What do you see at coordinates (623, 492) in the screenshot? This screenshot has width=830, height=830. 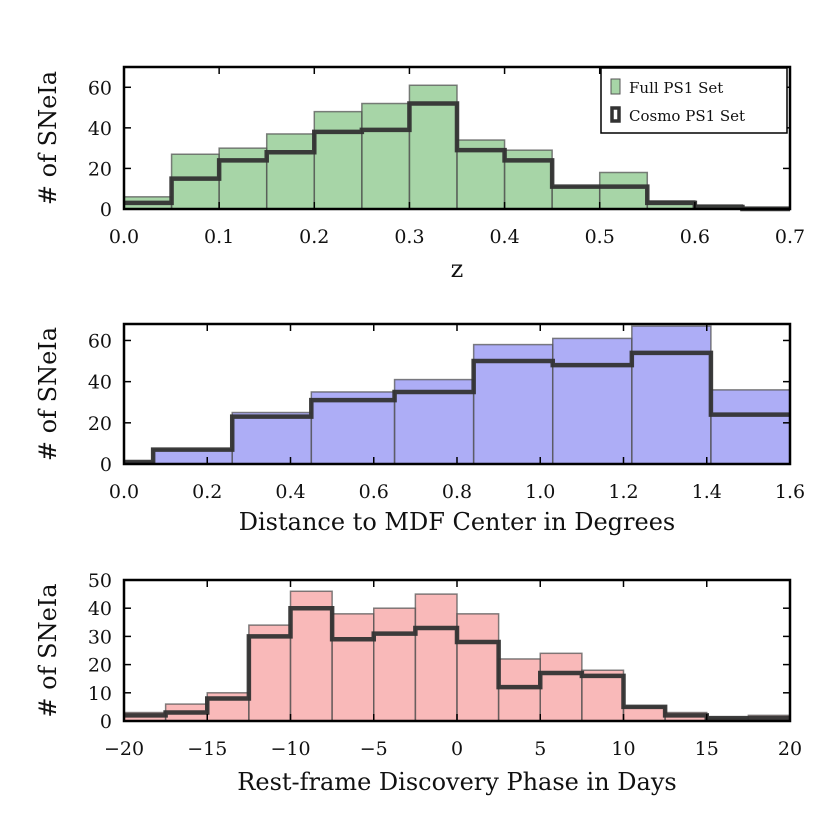 I see `x-tick-label: 1.2` at bounding box center [623, 492].